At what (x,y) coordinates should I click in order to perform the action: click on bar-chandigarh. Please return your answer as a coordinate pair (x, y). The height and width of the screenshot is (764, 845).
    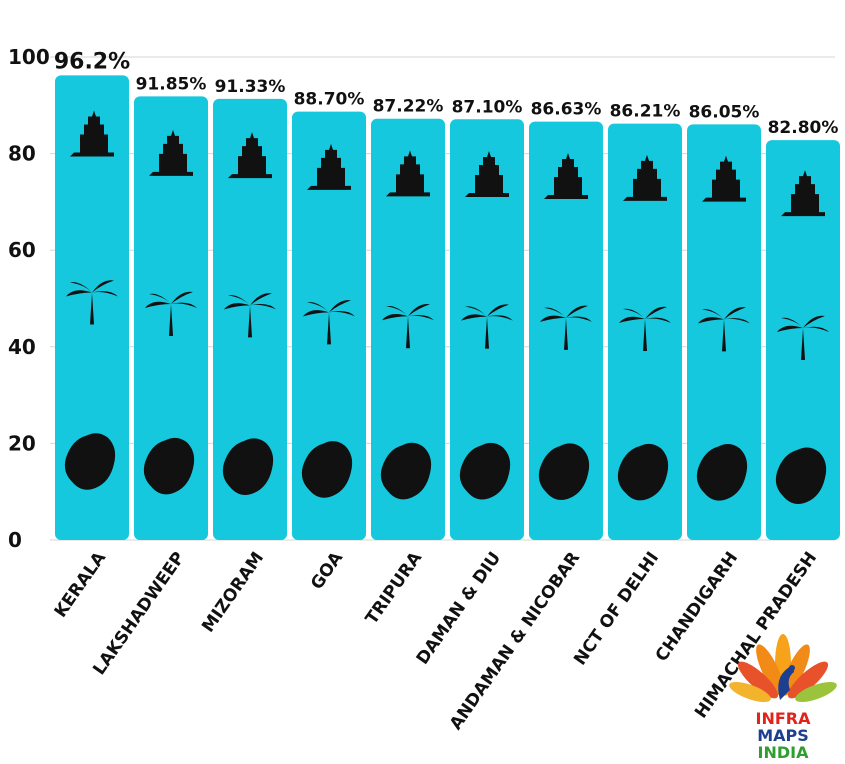
    Looking at the image, I should click on (724, 332).